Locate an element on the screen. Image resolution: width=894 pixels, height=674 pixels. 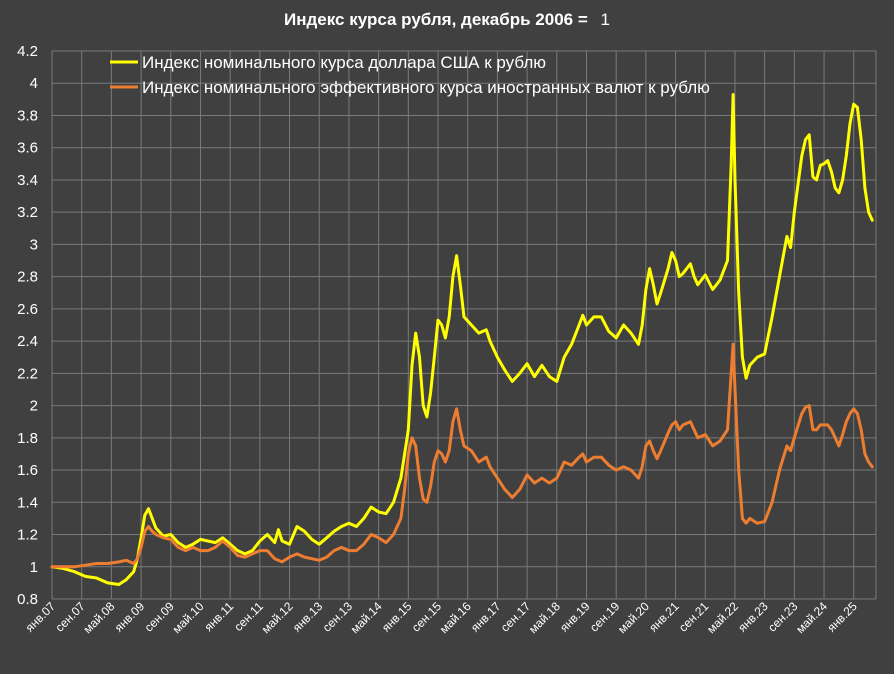
chart-title-text: Индекс курса рубля, декабрь 2006 = is located at coordinates (436, 19).